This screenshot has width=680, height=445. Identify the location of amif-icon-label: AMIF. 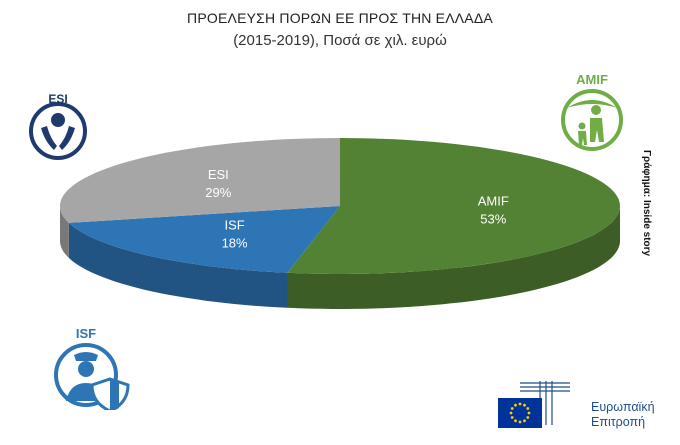
(592, 79).